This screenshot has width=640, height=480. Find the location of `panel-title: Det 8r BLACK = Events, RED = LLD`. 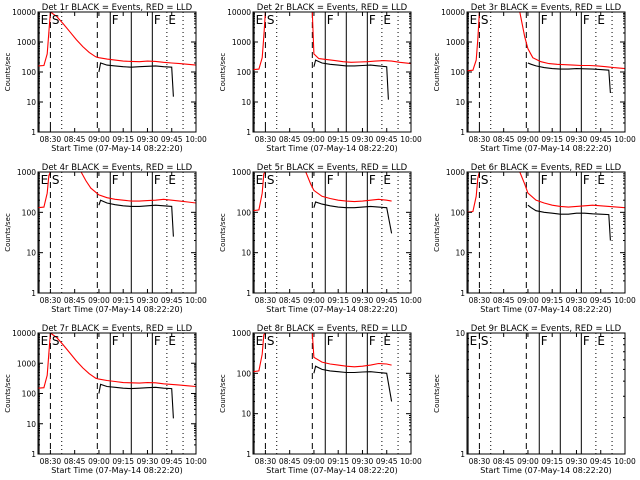

panel-title: Det 8r BLACK = Events, RED = LLD is located at coordinates (332, 329).